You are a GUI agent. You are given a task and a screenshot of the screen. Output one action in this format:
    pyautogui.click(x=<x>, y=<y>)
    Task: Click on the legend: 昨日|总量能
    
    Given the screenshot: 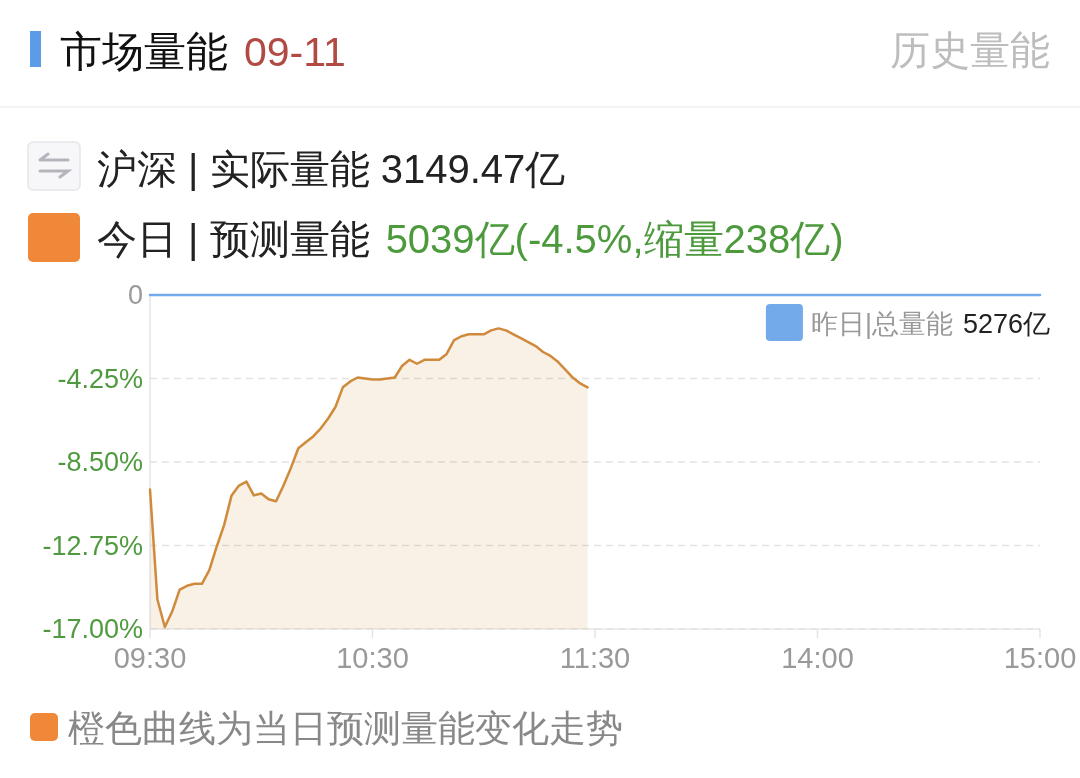 What is the action you would take?
    pyautogui.click(x=859, y=322)
    